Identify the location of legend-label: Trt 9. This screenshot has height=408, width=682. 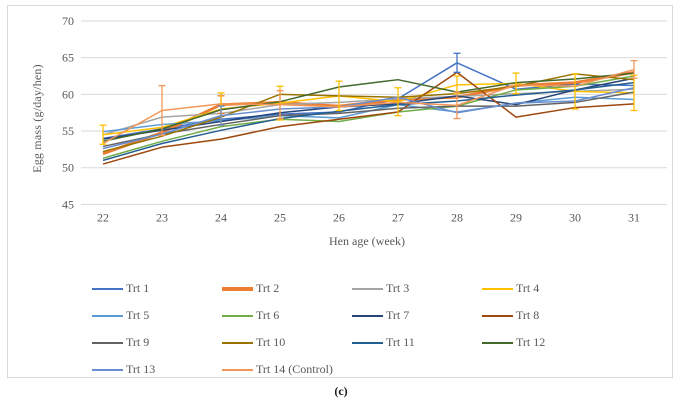
(138, 342).